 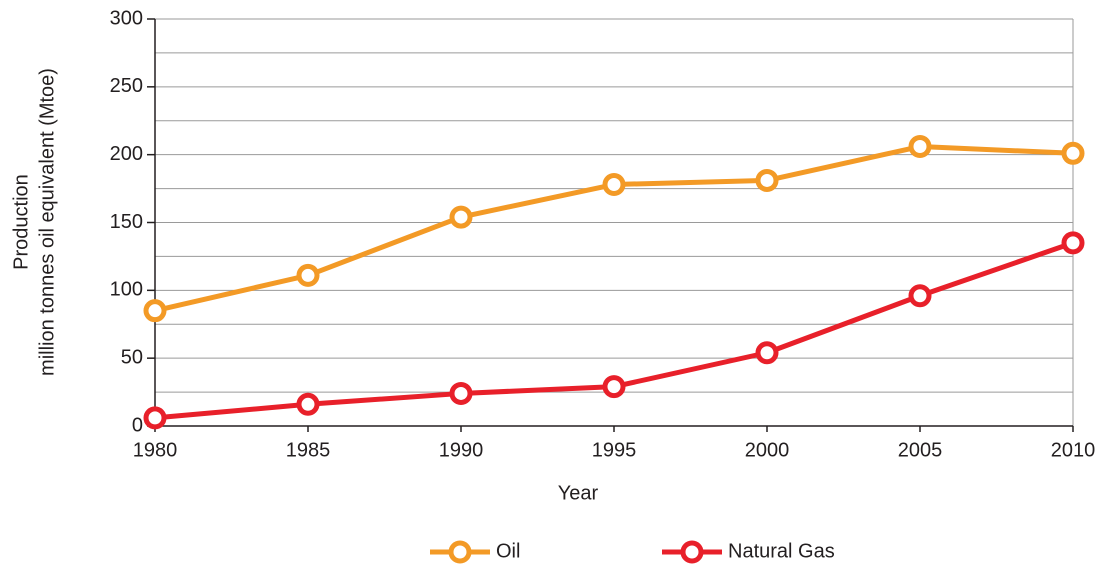 I want to click on legend-label: Oil, so click(x=508, y=551).